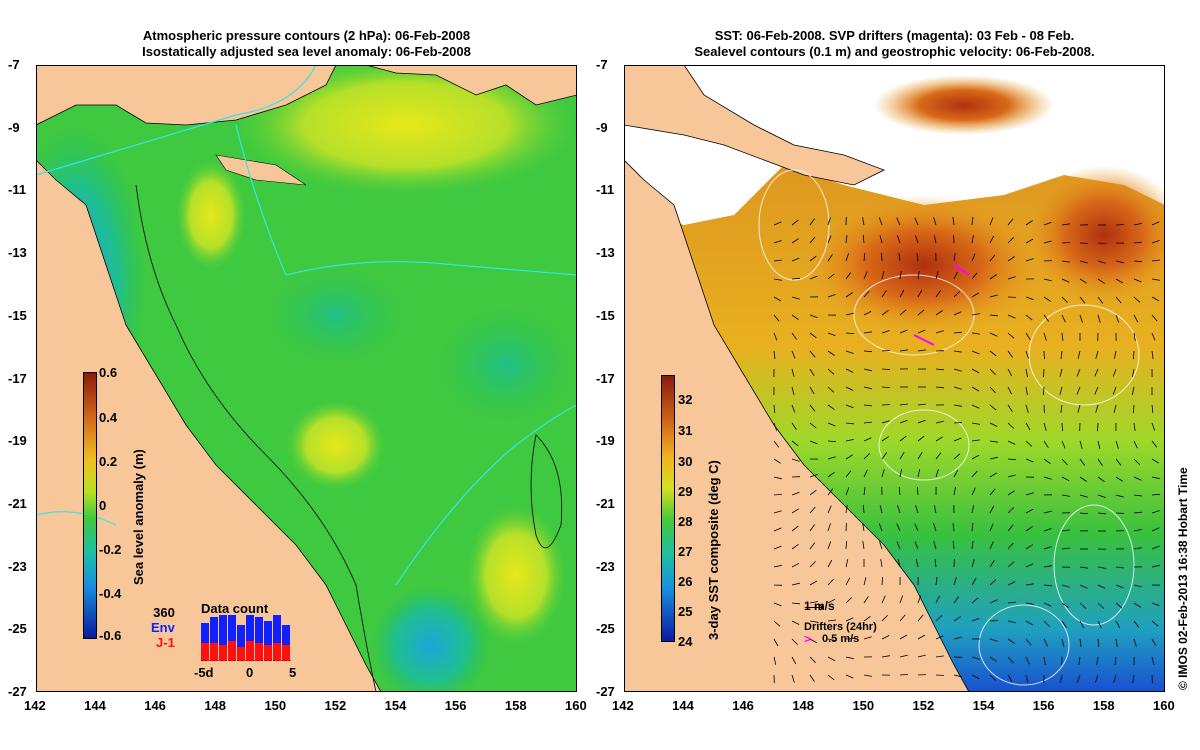 This screenshot has width=1200, height=750. Describe the element at coordinates (186, 95) in the screenshot. I see `new-guinea-land` at that location.